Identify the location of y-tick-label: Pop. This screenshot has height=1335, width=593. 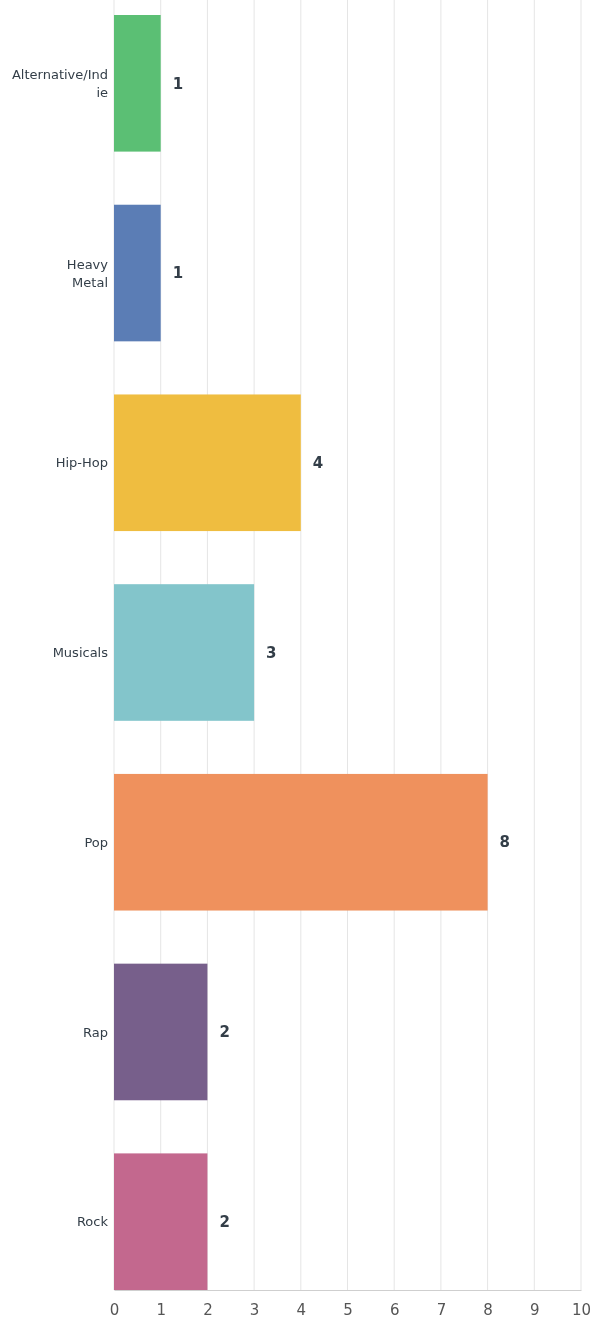
(96, 842).